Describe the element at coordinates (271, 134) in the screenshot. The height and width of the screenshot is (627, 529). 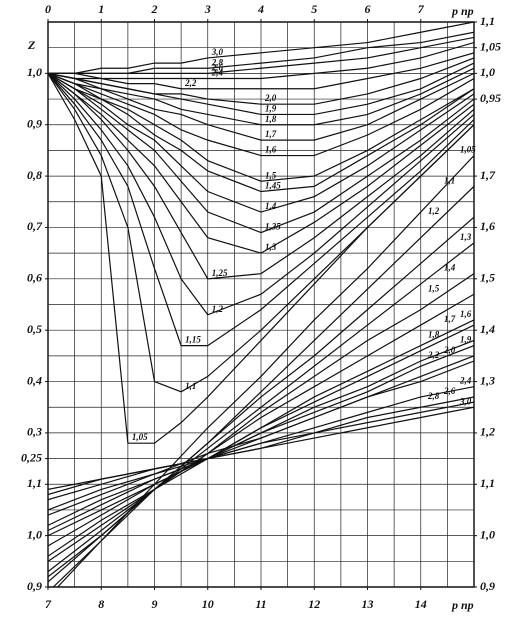
I see `curve-label: 1,7` at that location.